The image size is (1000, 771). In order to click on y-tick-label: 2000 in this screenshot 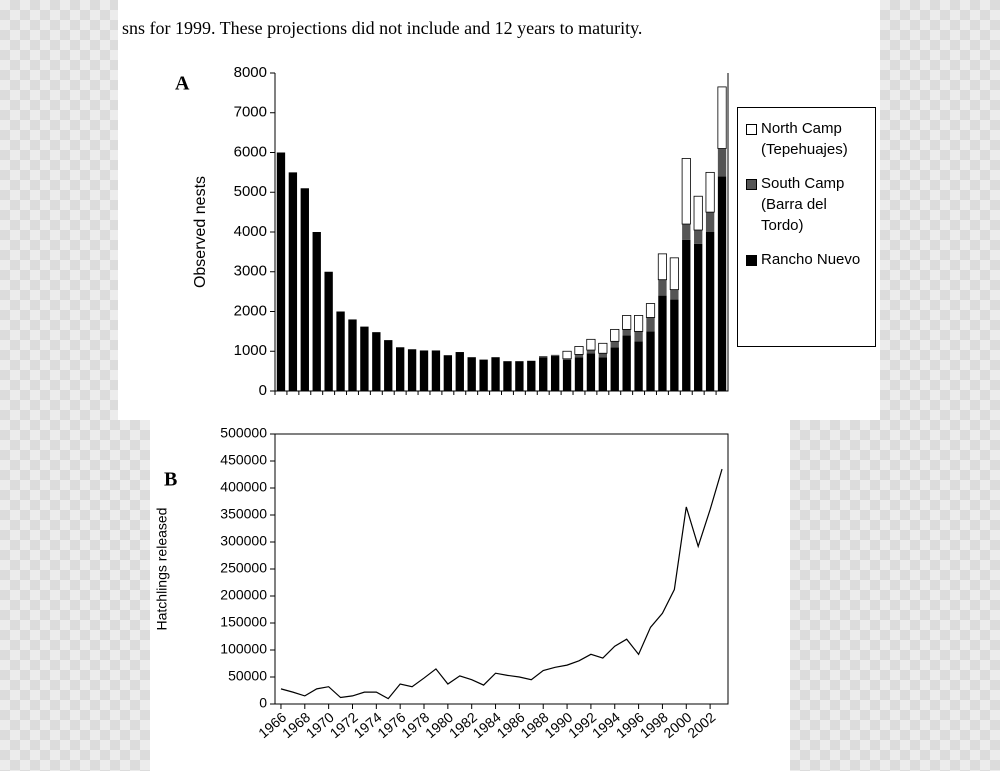, I will do `click(250, 310)`.